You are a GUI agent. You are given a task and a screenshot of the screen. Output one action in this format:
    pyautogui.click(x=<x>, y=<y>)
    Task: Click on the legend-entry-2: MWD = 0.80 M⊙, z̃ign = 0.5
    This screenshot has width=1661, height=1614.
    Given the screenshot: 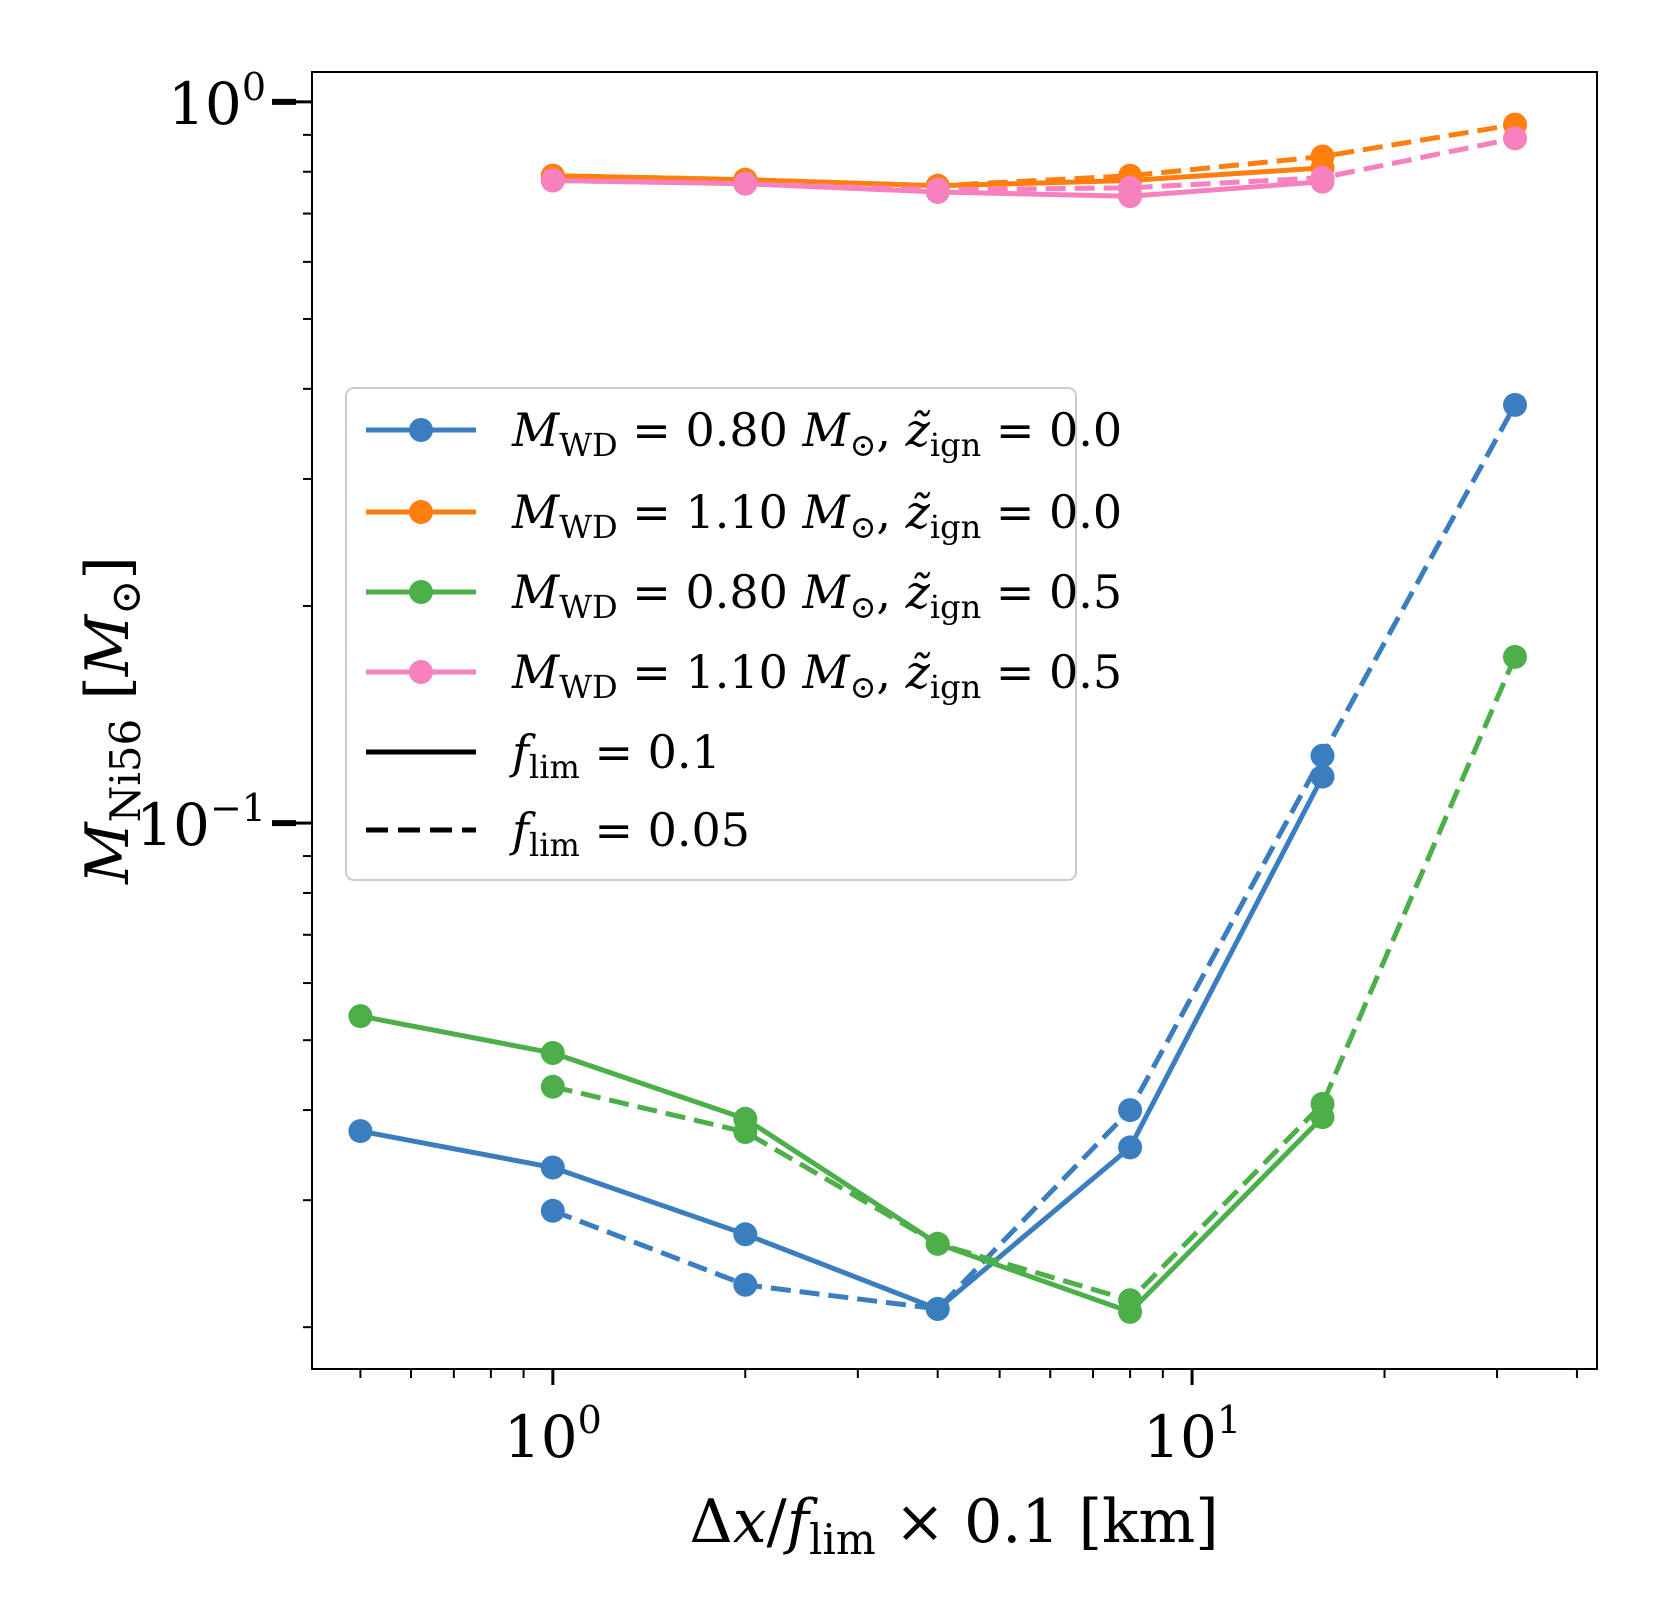 What is the action you would take?
    pyautogui.click(x=744, y=595)
    